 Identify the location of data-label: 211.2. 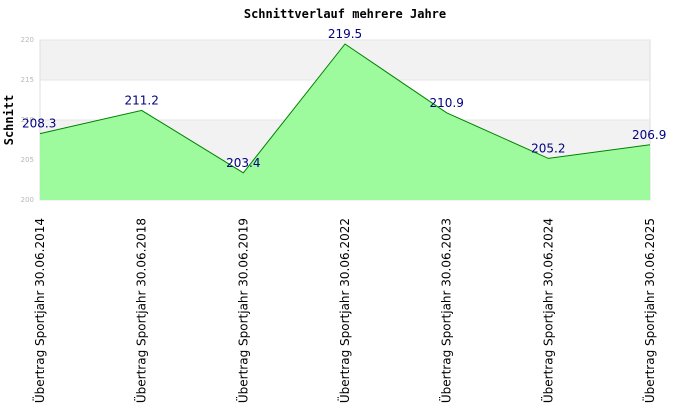
(141, 100).